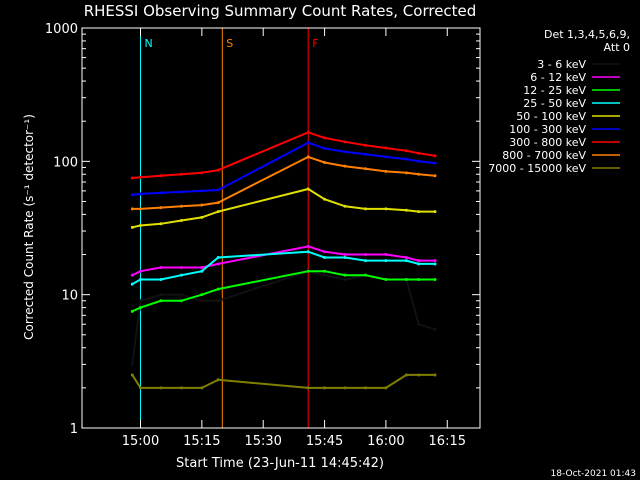 This screenshot has height=480, width=640. Describe the element at coordinates (69, 296) in the screenshot. I see `y-tick-label: 10` at that location.